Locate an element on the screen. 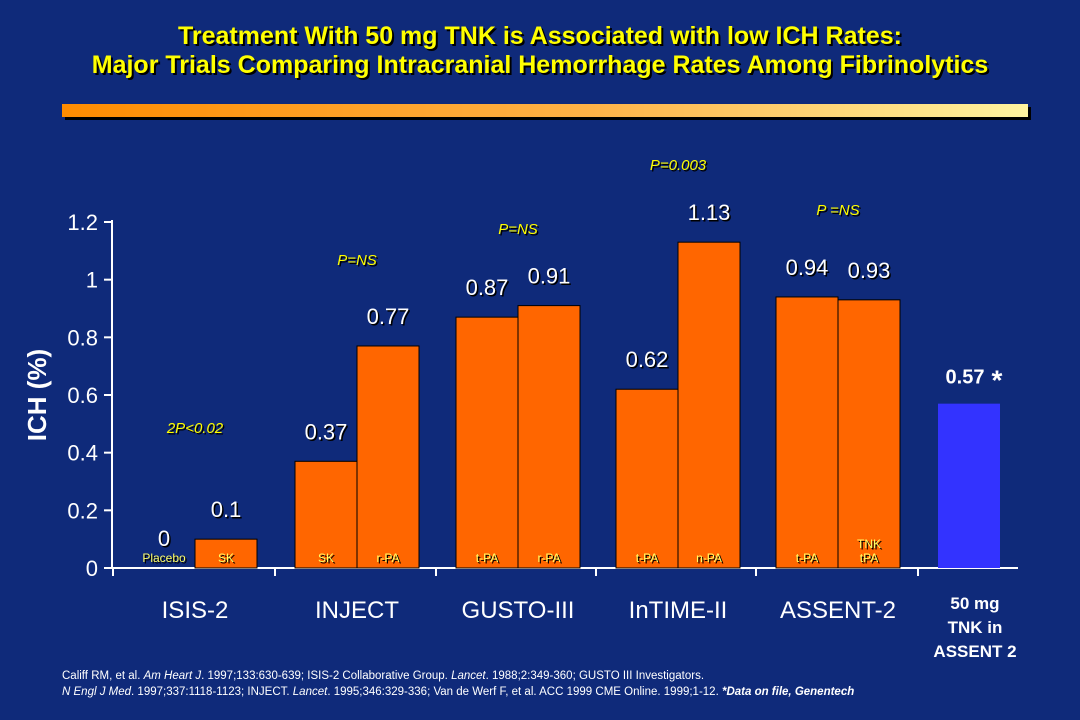 This screenshot has height=720, width=1080. bar-value-label-shadow: 0.37 is located at coordinates (327, 433).